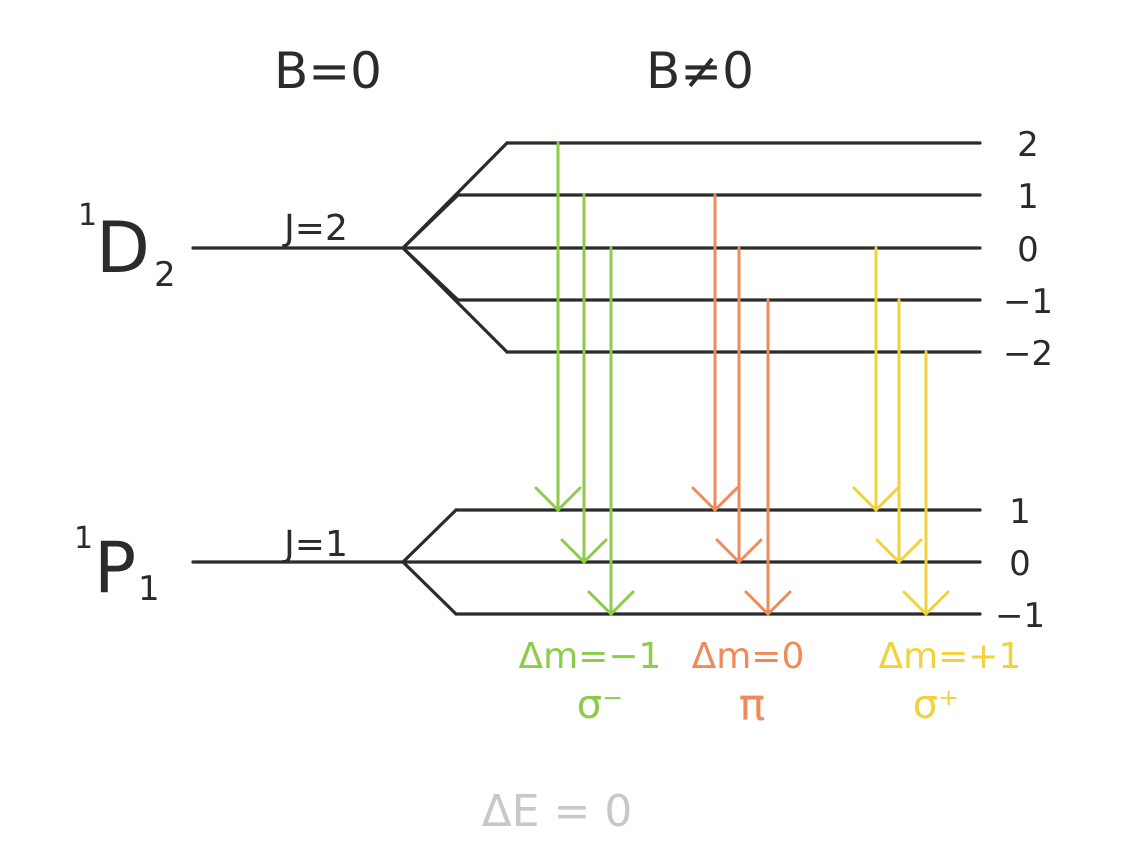 The image size is (1134, 867). Describe the element at coordinates (1028, 145) in the screenshot. I see `upper-m-label: 2` at that location.